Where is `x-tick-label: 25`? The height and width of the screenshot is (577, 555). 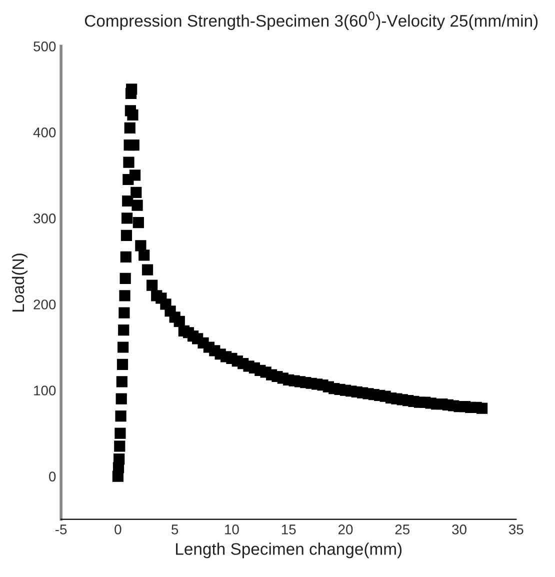
x-tick-label: 25 is located at coordinates (402, 529).